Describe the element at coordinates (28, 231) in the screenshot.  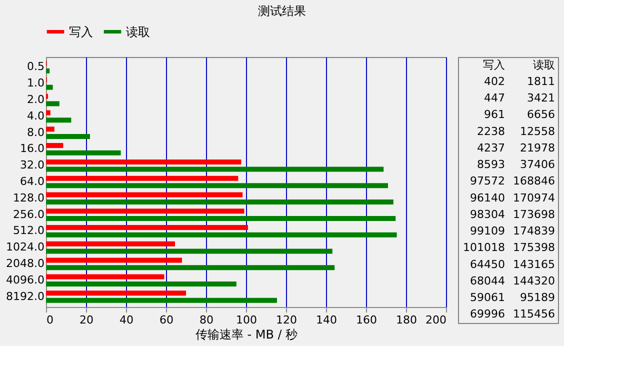
I see `y-tick-label: 512.0` at that location.